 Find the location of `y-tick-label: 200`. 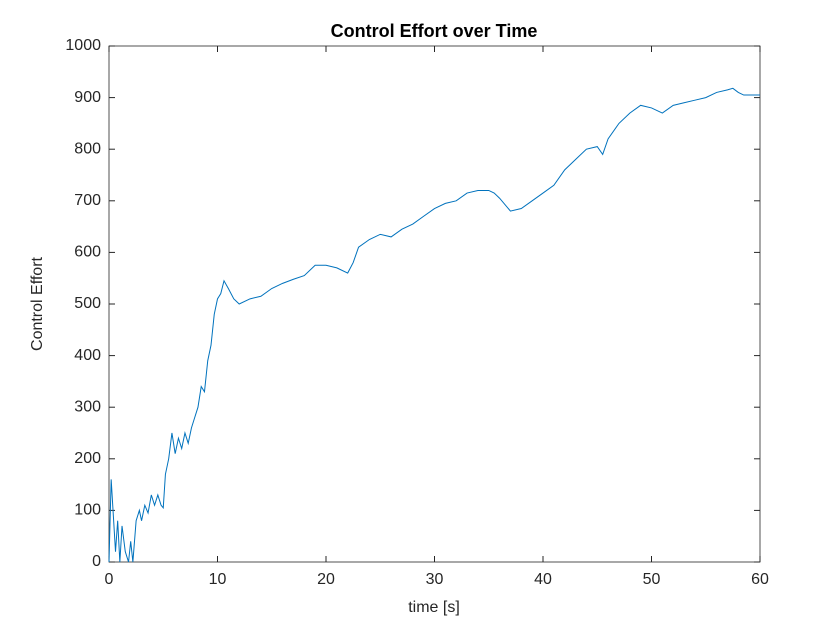

y-tick-label: 200 is located at coordinates (87, 458).